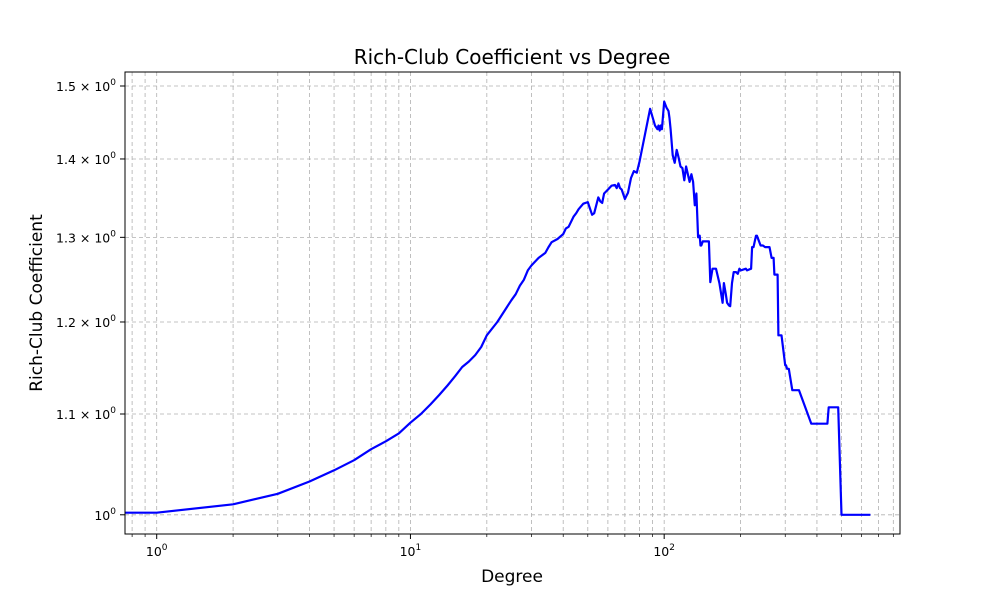  I want to click on y-tick-label: 1.5 × 100, so click(86, 86).